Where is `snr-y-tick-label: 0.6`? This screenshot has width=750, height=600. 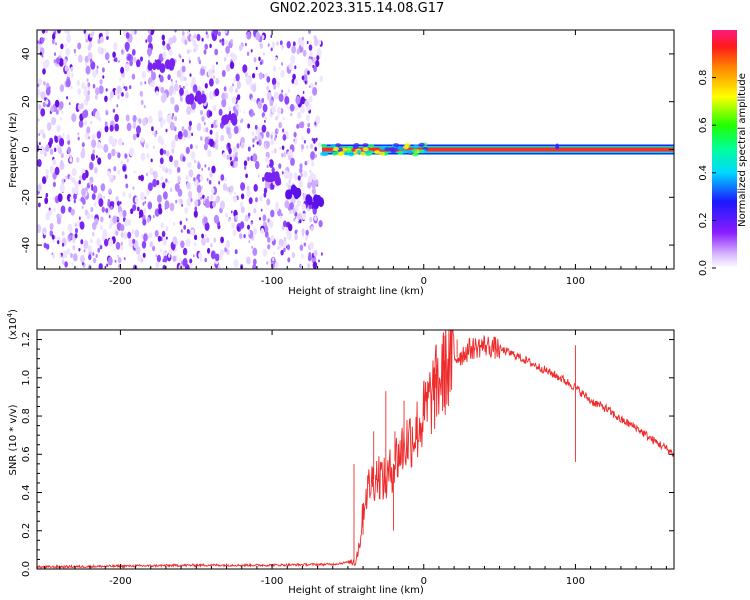 snr-y-tick-label: 0.6 is located at coordinates (26, 454).